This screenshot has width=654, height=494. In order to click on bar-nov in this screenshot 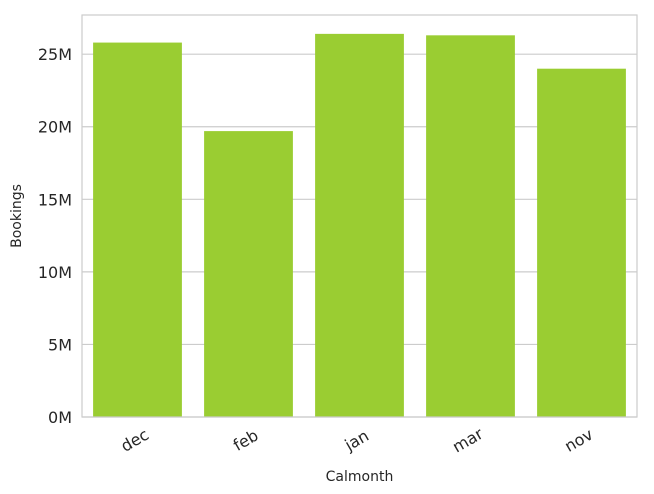, I will do `click(581, 243)`.